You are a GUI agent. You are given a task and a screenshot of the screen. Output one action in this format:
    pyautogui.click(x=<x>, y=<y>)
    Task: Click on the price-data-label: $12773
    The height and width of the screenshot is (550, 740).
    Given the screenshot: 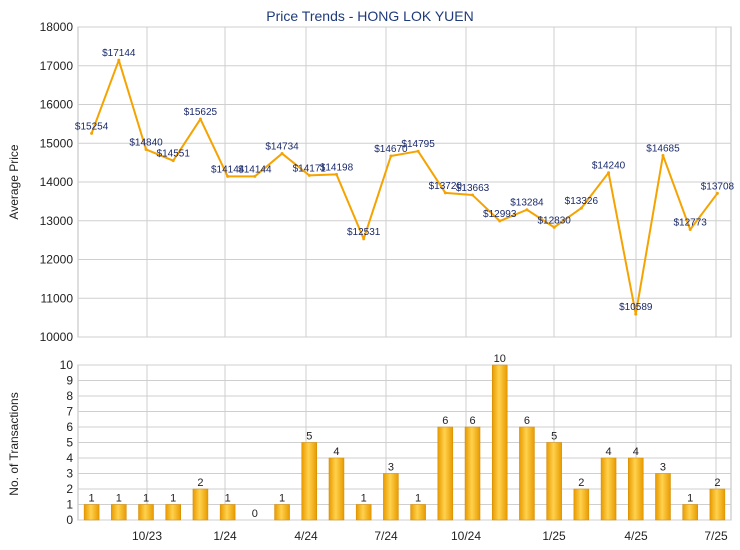 What is the action you would take?
    pyautogui.click(x=691, y=223)
    